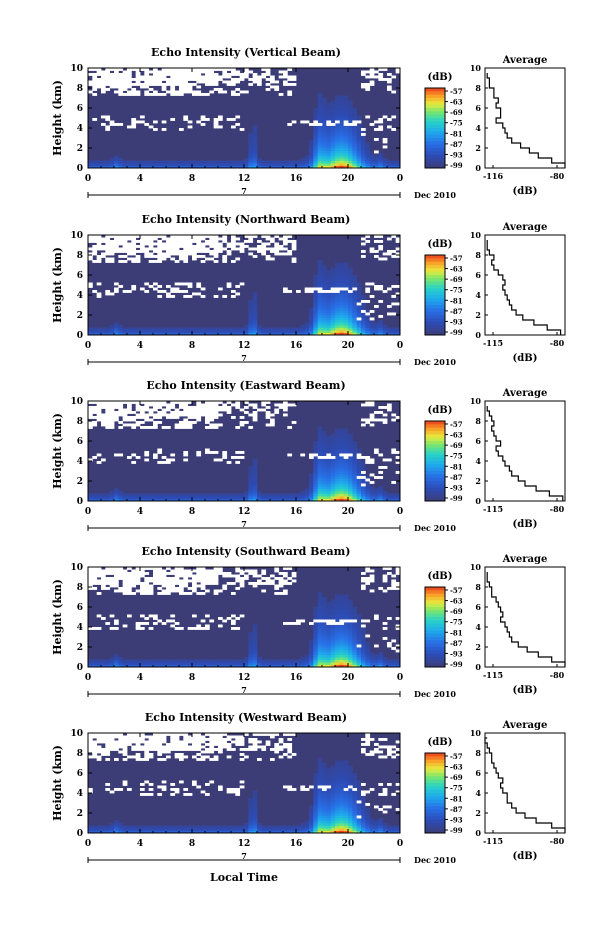 The width and height of the screenshot is (616, 929). I want to click on colorbar-segment, so click(435, 496).